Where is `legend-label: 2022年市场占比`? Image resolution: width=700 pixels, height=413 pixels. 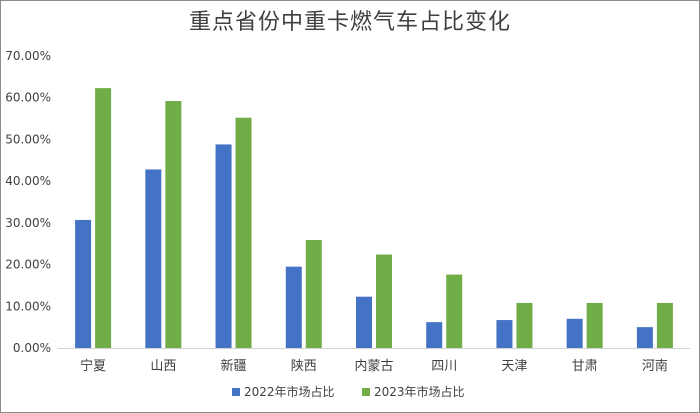 legend-label: 2022年市场占比 is located at coordinates (289, 391).